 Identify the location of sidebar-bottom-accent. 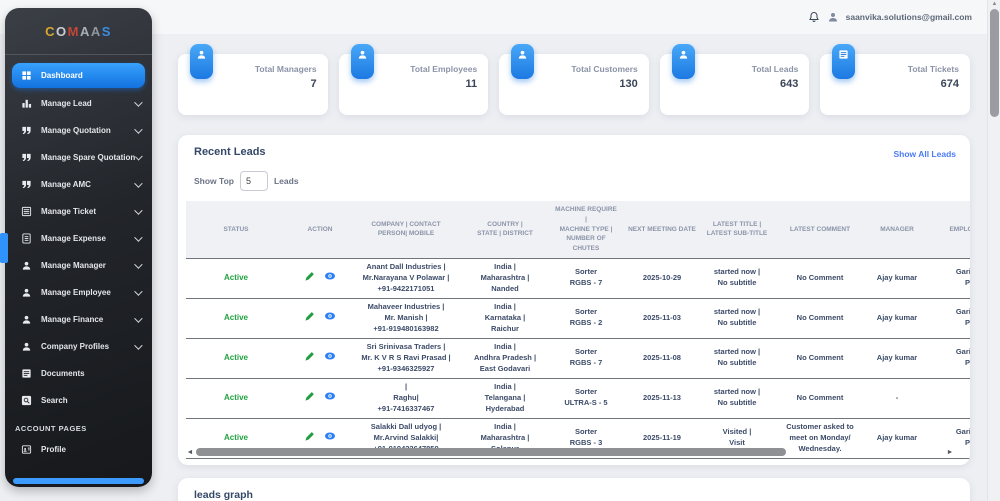
(78, 481).